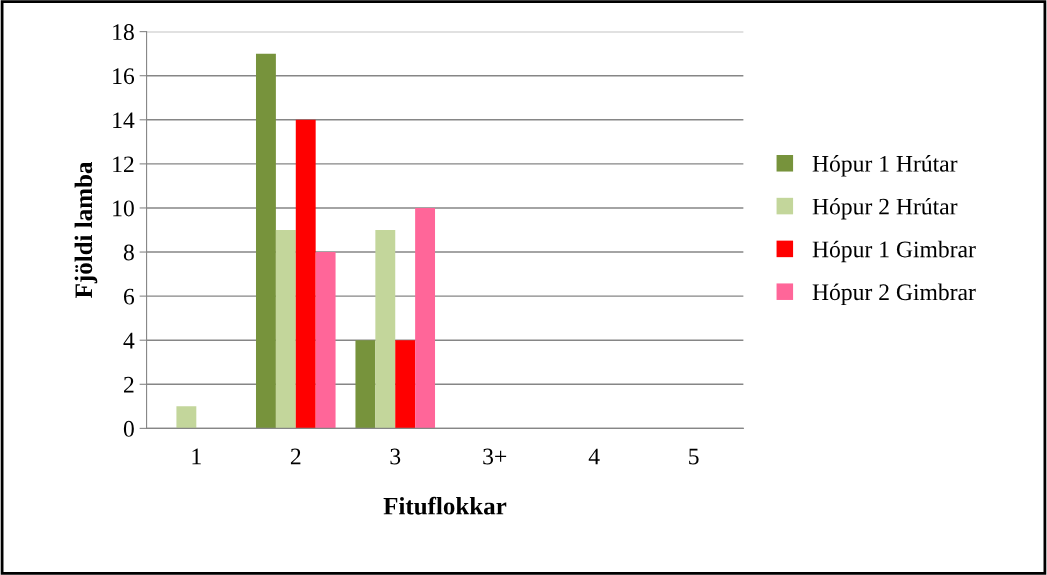 The height and width of the screenshot is (575, 1047). I want to click on y-tick-label: 12, so click(123, 164).